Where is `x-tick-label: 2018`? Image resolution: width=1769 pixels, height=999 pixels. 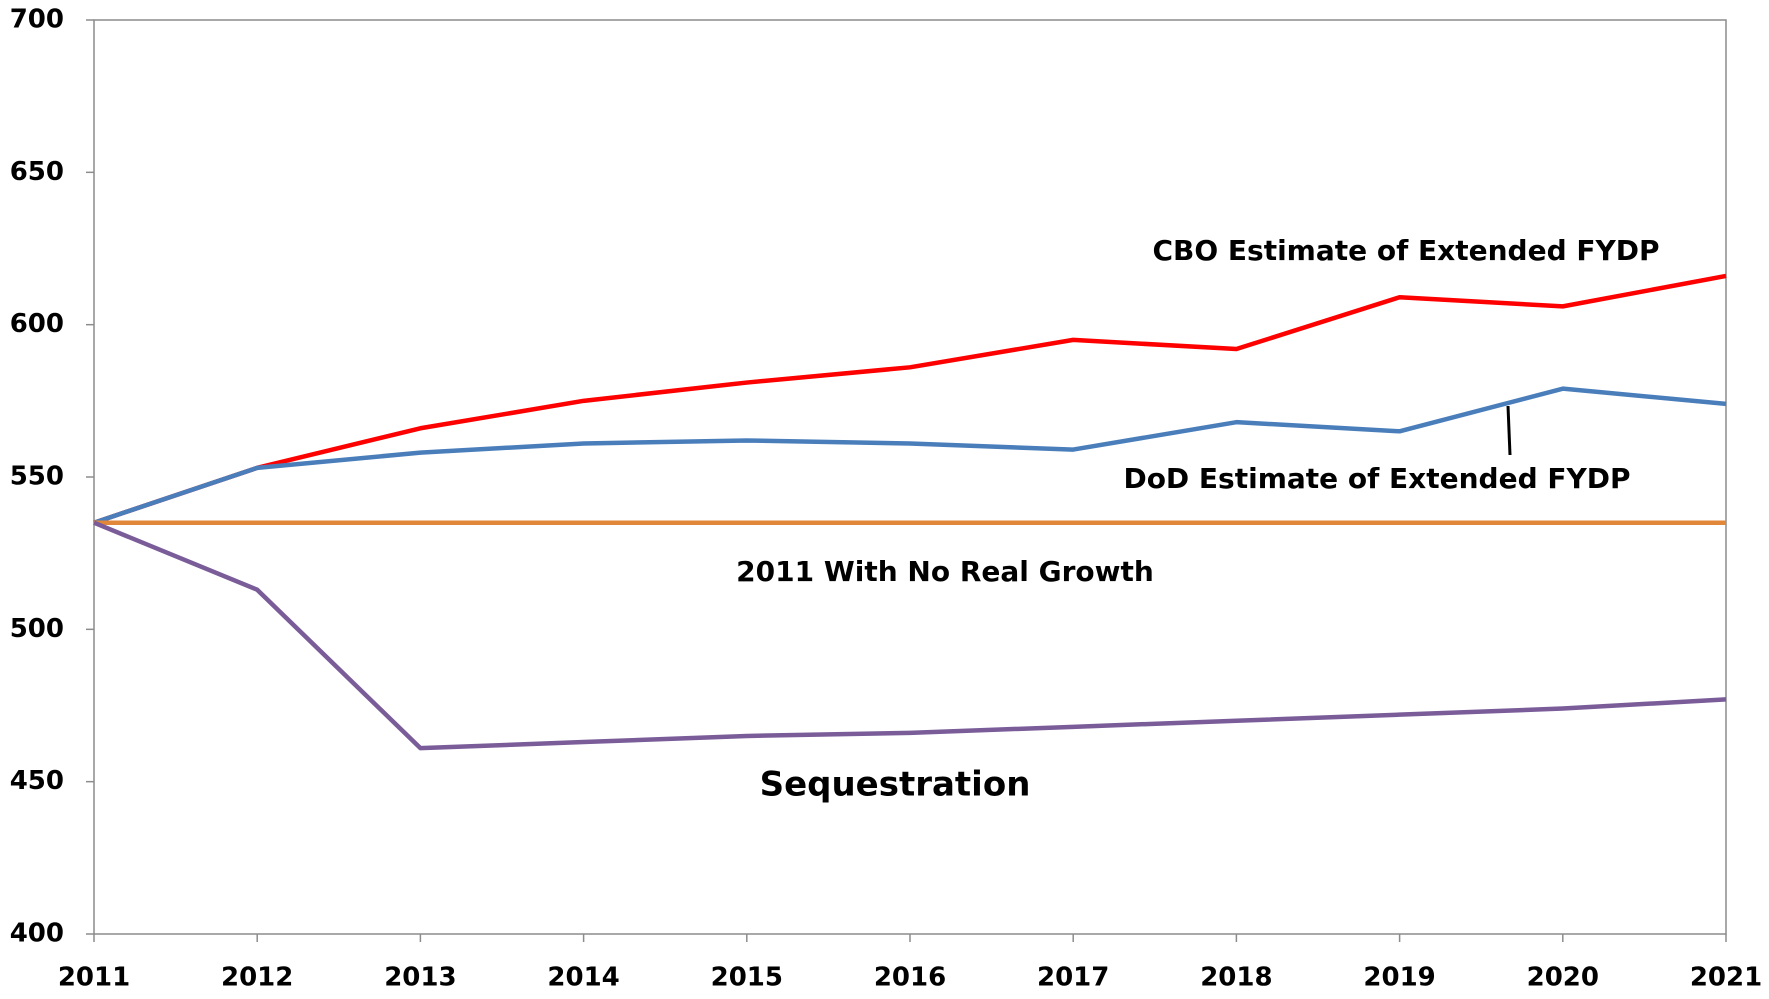
x-tick-label: 2018 is located at coordinates (1236, 978).